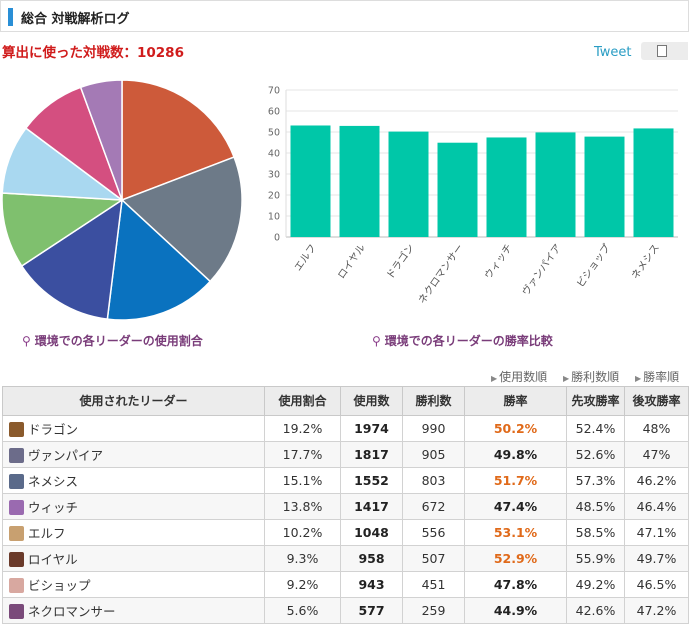  Describe the element at coordinates (433, 558) in the screenshot. I see `wins-cell: 507` at that location.